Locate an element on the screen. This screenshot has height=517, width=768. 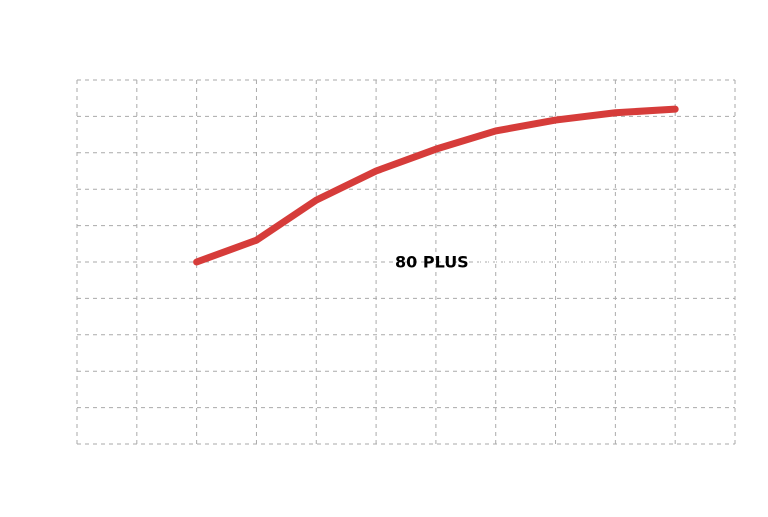
reference-label: 80 PLUS is located at coordinates (432, 262).